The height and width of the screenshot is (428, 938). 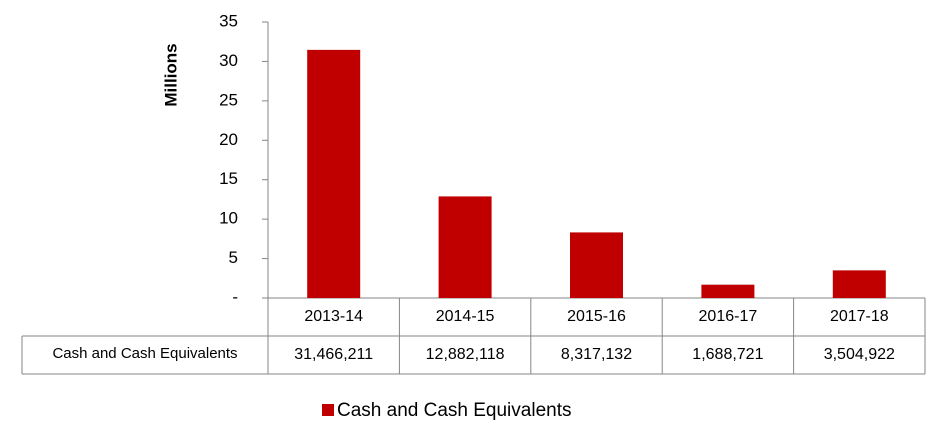 I want to click on x-tick-label: 2015-16, so click(x=596, y=316).